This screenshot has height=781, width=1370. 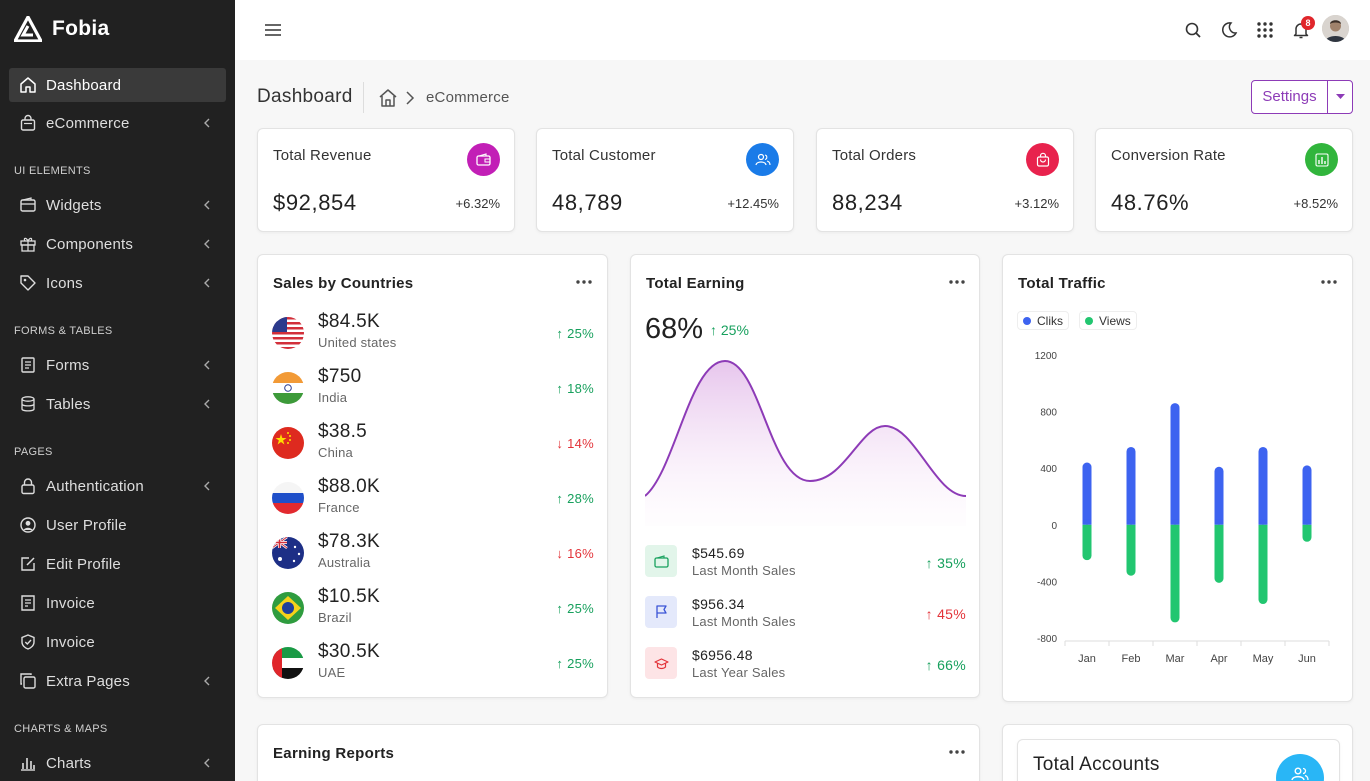 What do you see at coordinates (88, 681) in the screenshot?
I see `sidebar-item-label: Extra Pages` at bounding box center [88, 681].